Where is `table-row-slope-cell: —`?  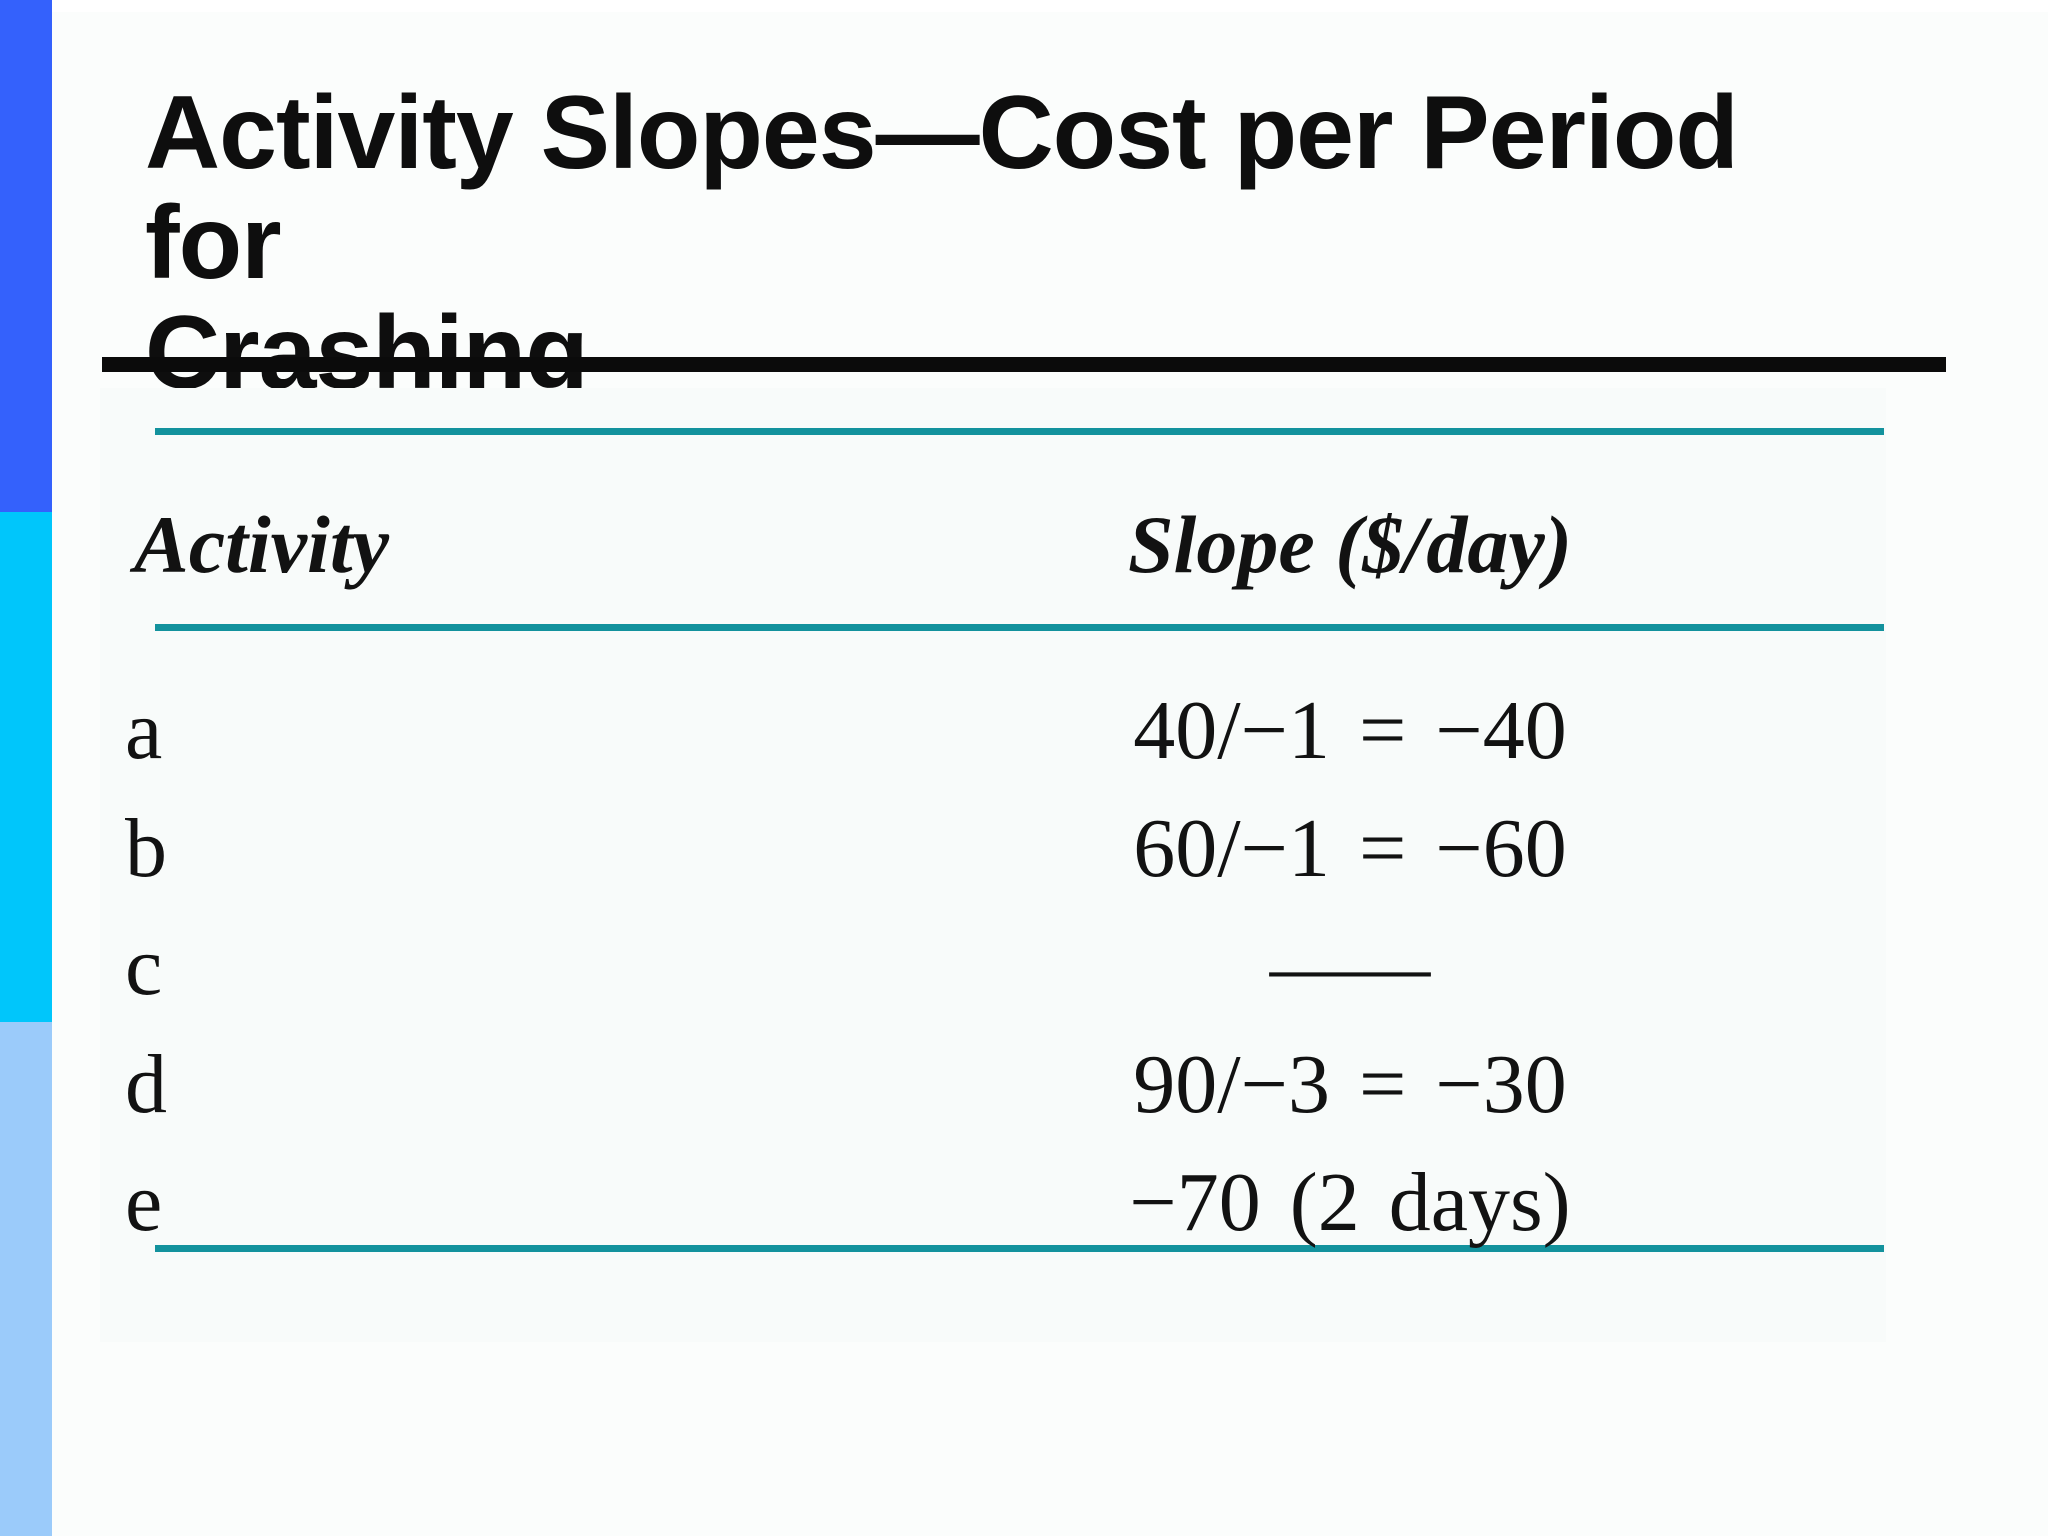 table-row-slope-cell: — is located at coordinates (1350, 966).